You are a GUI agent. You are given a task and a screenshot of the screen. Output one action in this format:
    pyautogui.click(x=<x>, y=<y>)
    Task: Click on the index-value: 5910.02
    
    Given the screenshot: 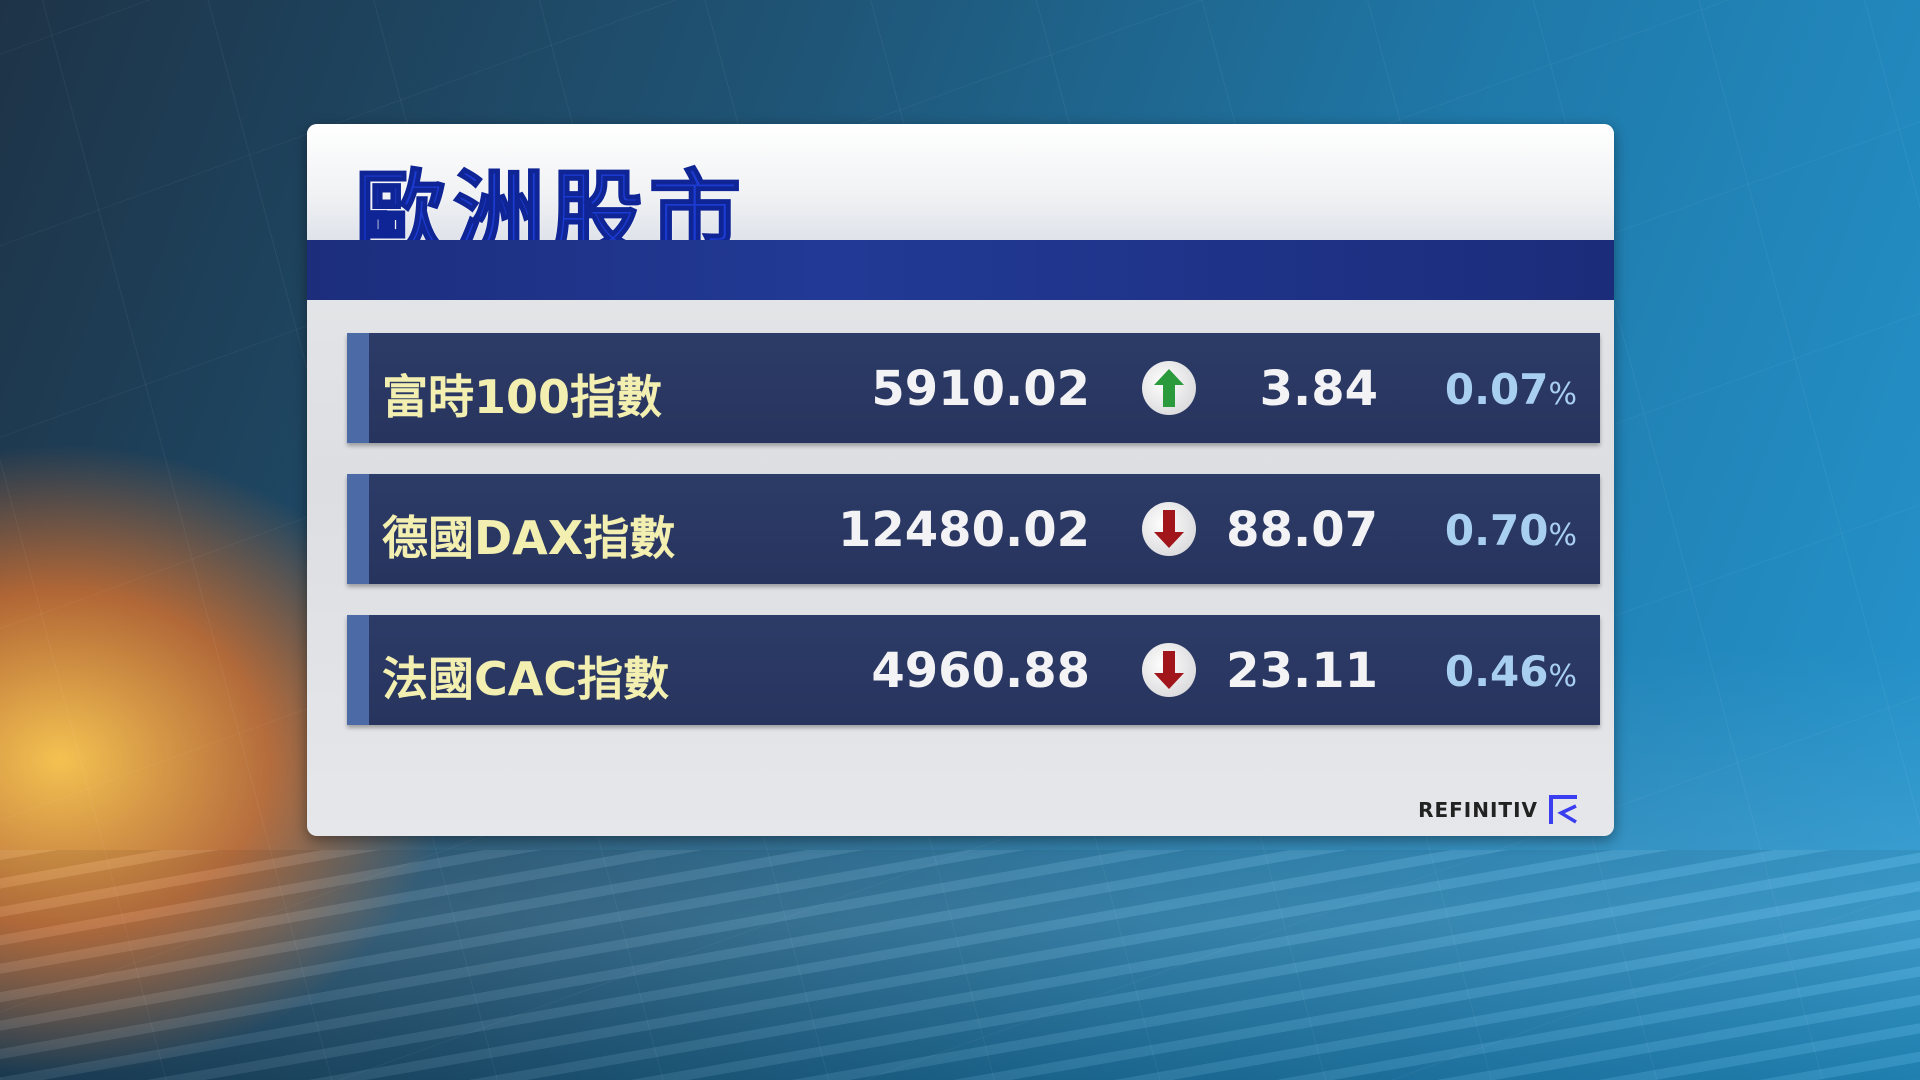 What is the action you would take?
    pyautogui.click(x=980, y=389)
    